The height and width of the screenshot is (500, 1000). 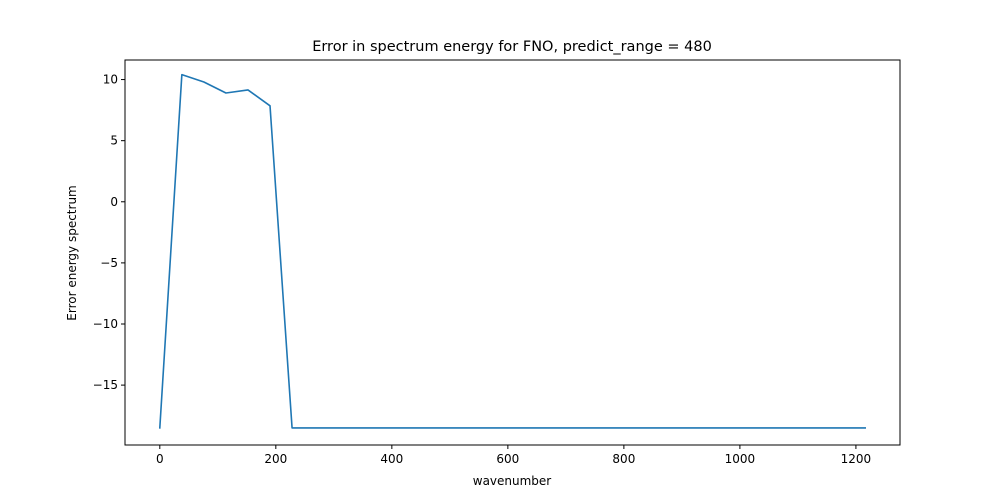 I want to click on x-tick-label: 200, so click(x=275, y=459).